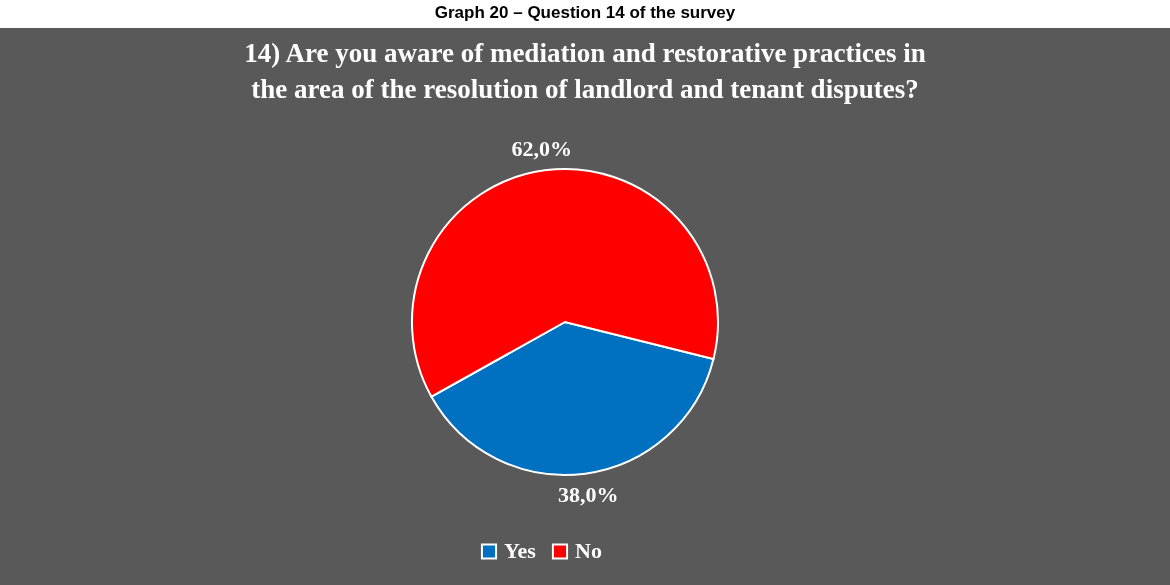  What do you see at coordinates (588, 495) in the screenshot?
I see `data-label: 38,0%` at bounding box center [588, 495].